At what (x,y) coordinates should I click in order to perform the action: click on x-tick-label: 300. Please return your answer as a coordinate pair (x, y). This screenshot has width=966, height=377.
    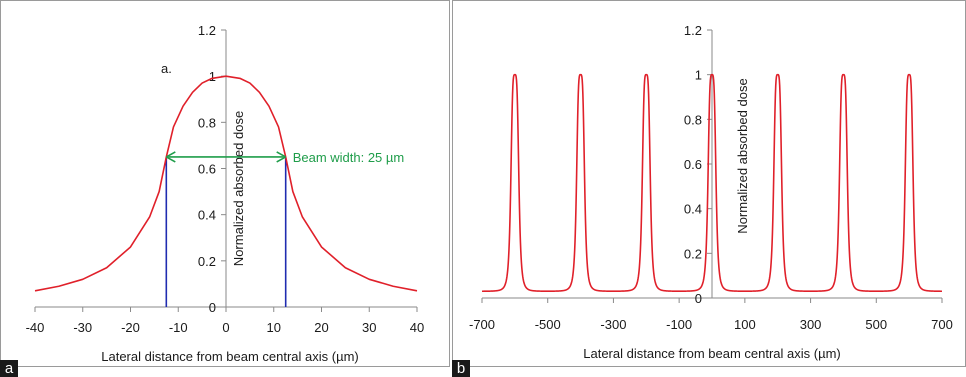
    Looking at the image, I should click on (811, 324).